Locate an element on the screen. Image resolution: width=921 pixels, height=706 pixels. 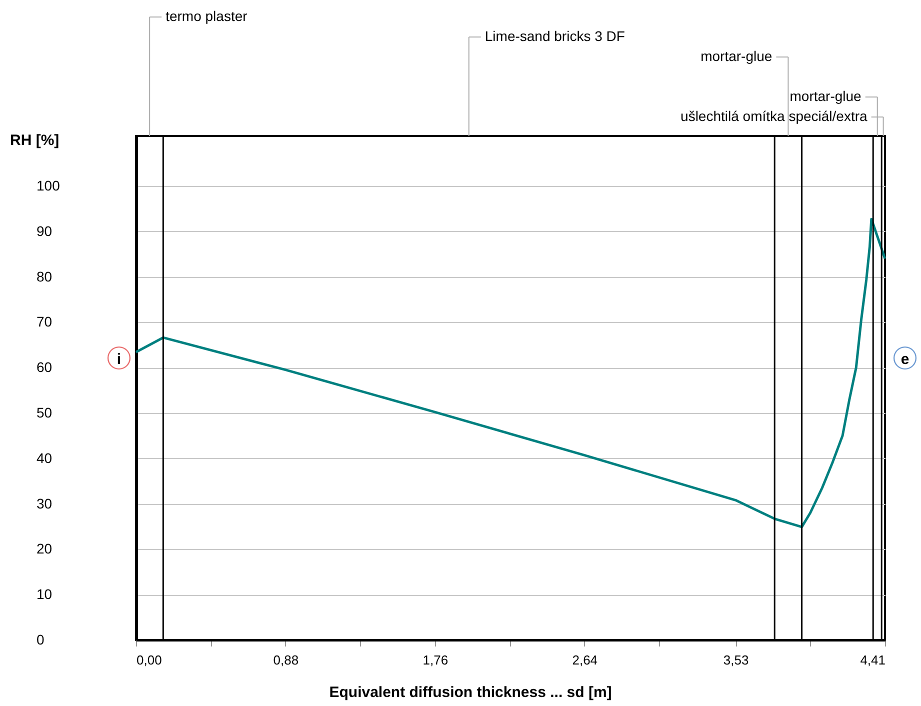
x-tick-label: 3,53 is located at coordinates (736, 660).